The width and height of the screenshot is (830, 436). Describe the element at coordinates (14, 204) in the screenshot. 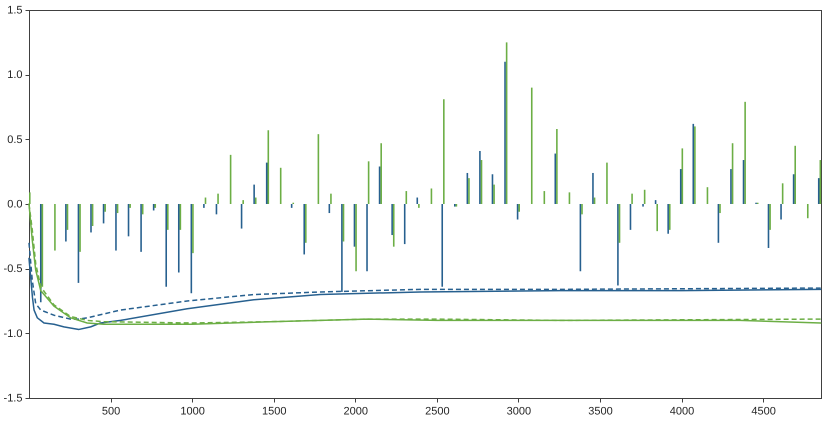

I see `y-tick-label: 0.0` at that location.